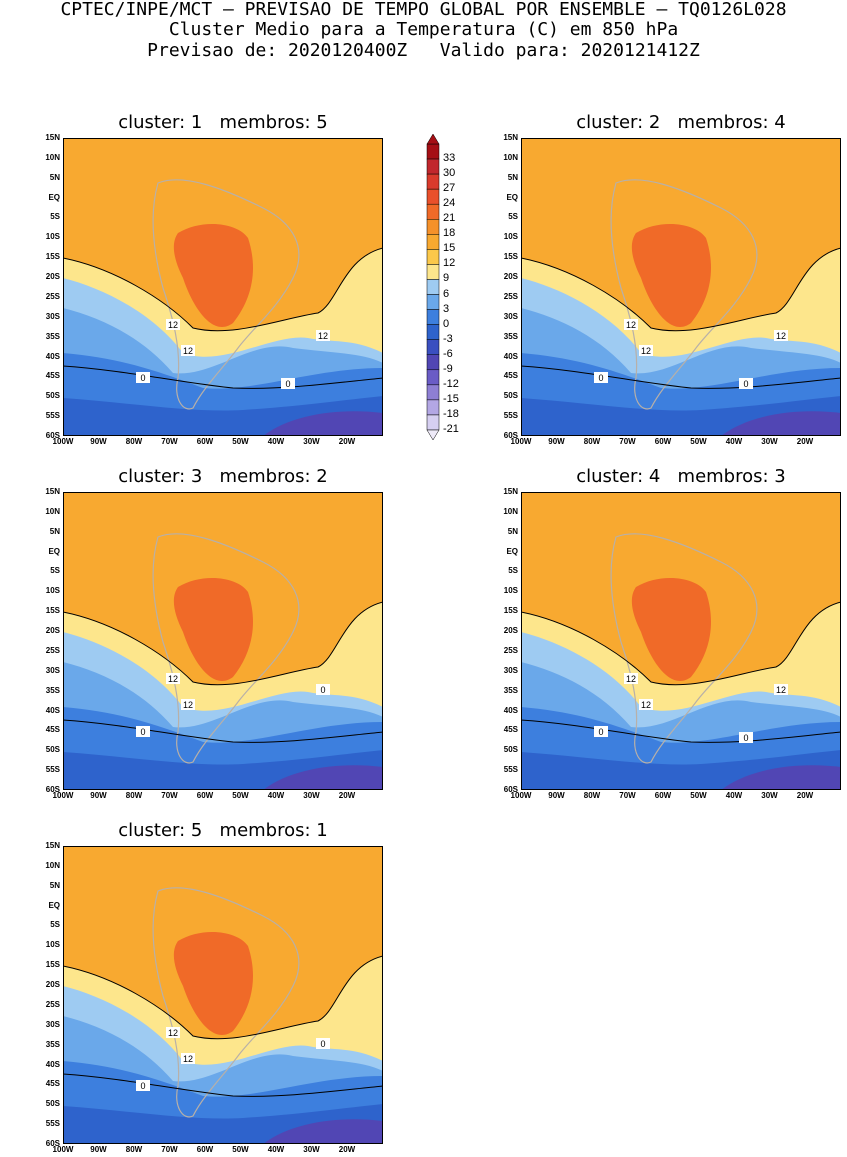 The image size is (847, 1157). I want to click on longitude-label: 20W, so click(347, 795).